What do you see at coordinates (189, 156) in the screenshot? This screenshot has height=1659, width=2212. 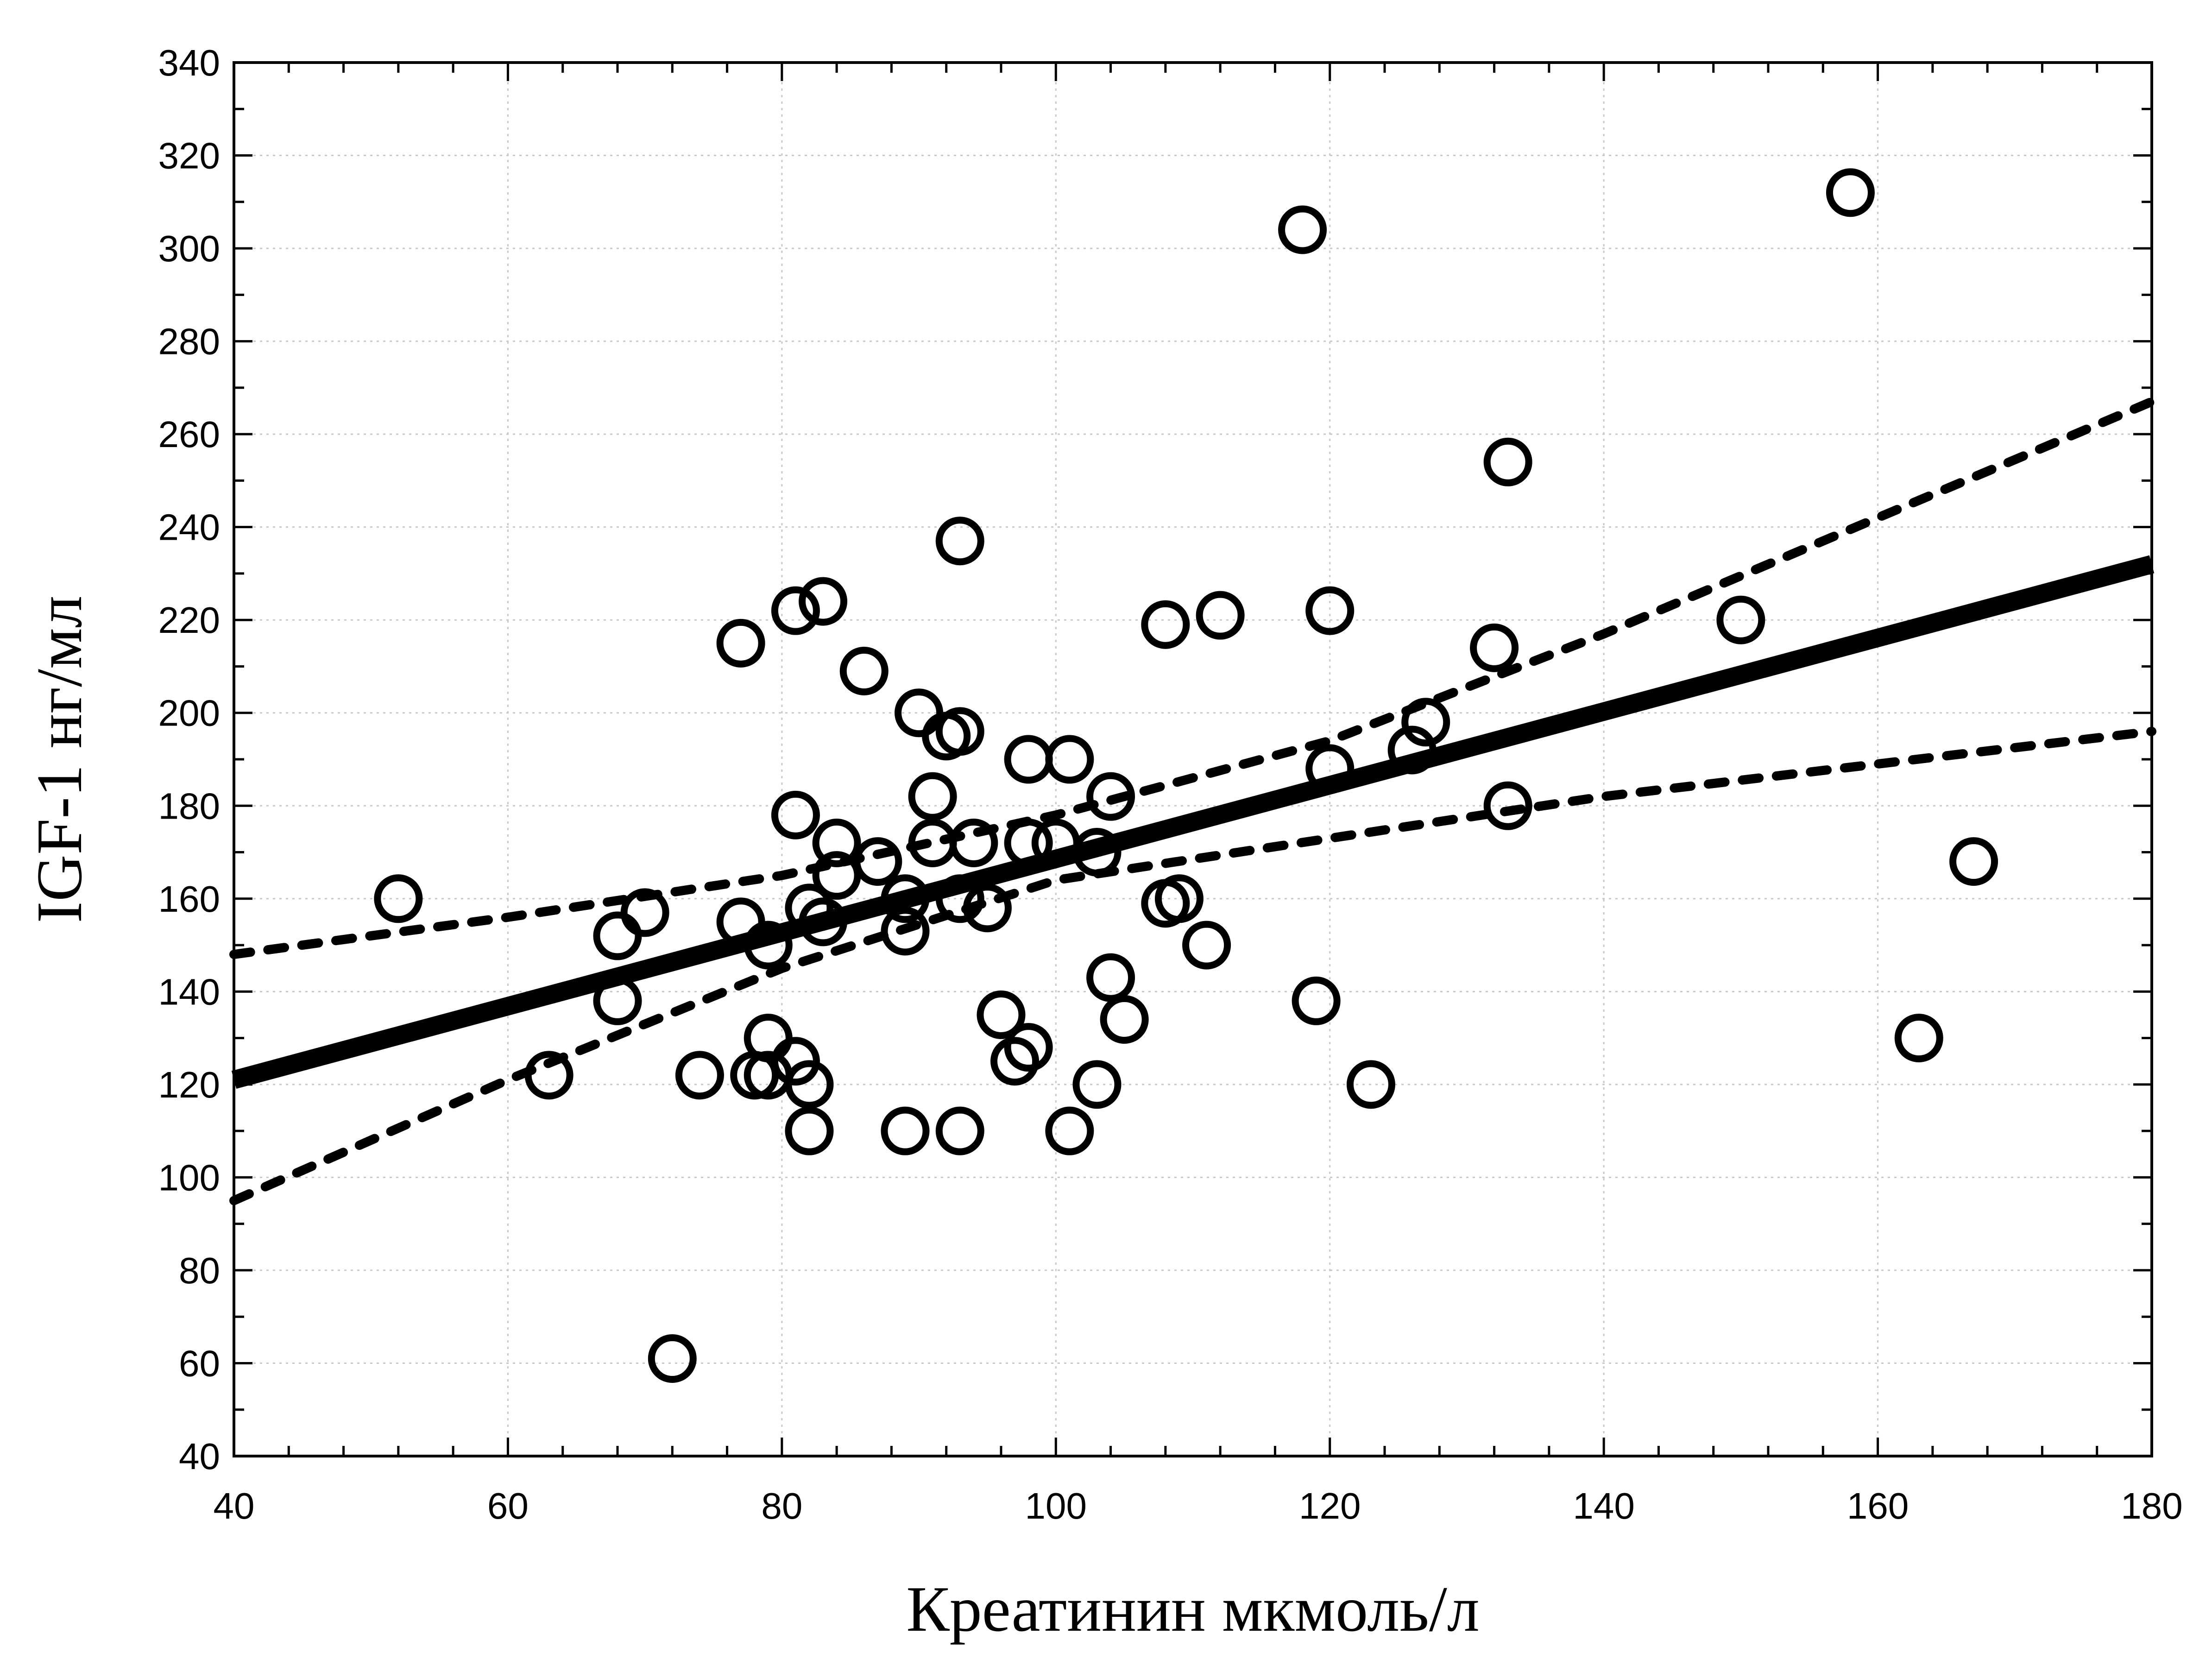 I see `y-tick-label: 320` at bounding box center [189, 156].